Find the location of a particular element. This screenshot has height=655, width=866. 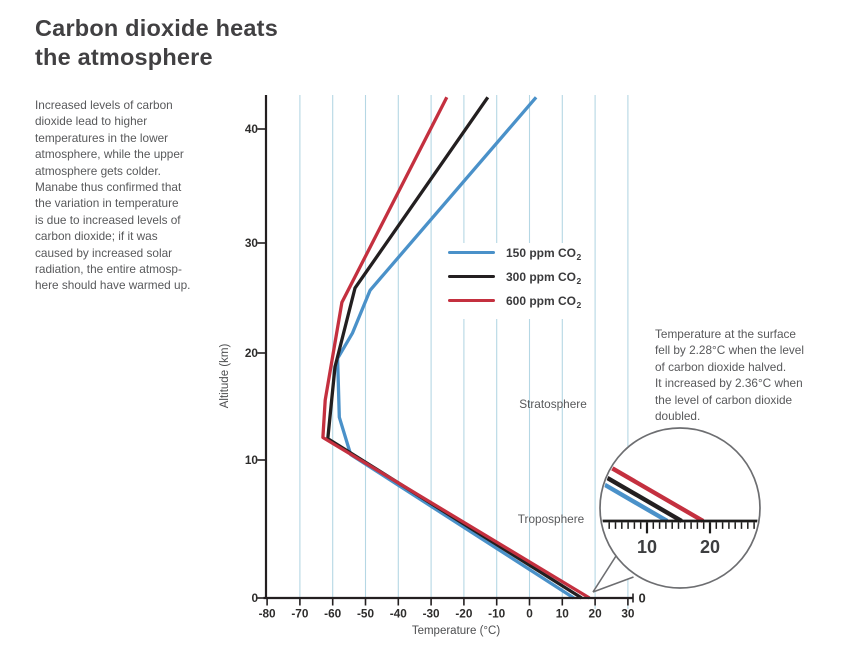

note-line: of carbon dioxide halved. is located at coordinates (721, 366).